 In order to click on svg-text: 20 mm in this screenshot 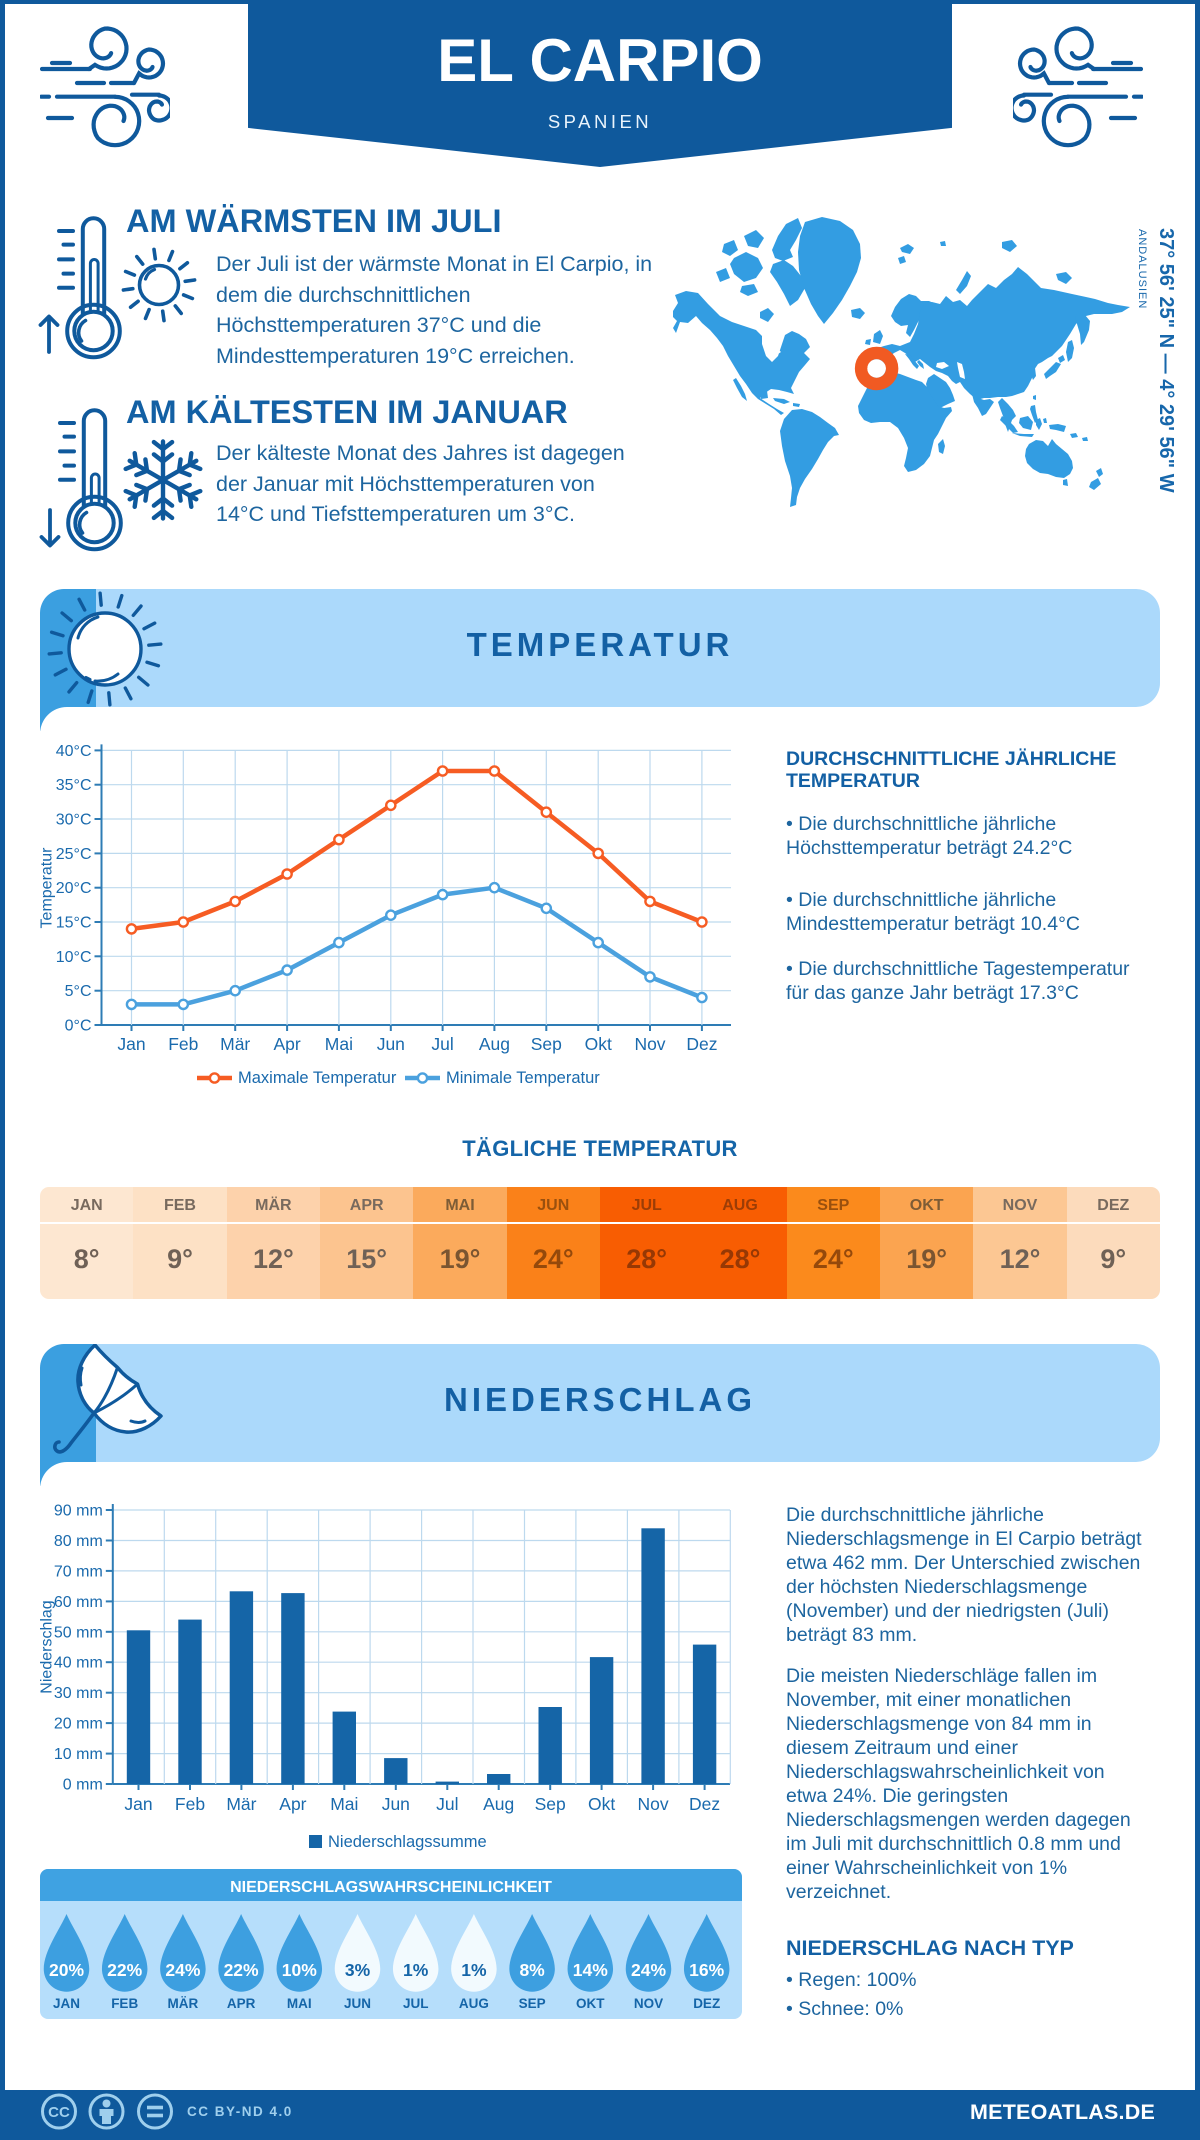, I will do `click(78, 1724)`.